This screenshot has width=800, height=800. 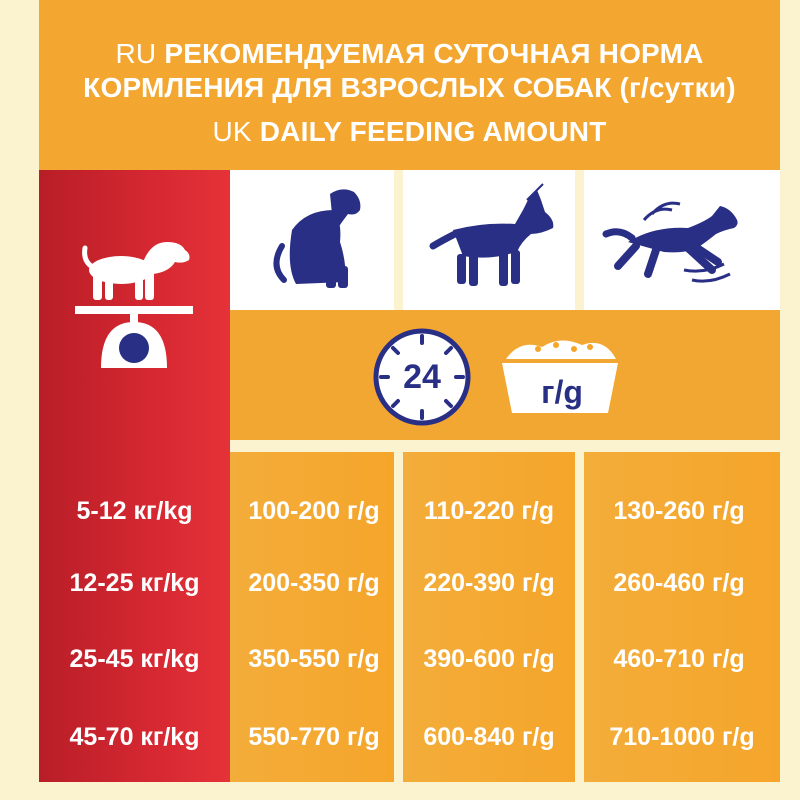 What do you see at coordinates (409, 87) in the screenshot?
I see `title-ru-line2: КОРМЛЕНИЯ ДЛЯ ВЗРОСЛЫХ СОБАК (г/сутки)` at bounding box center [409, 87].